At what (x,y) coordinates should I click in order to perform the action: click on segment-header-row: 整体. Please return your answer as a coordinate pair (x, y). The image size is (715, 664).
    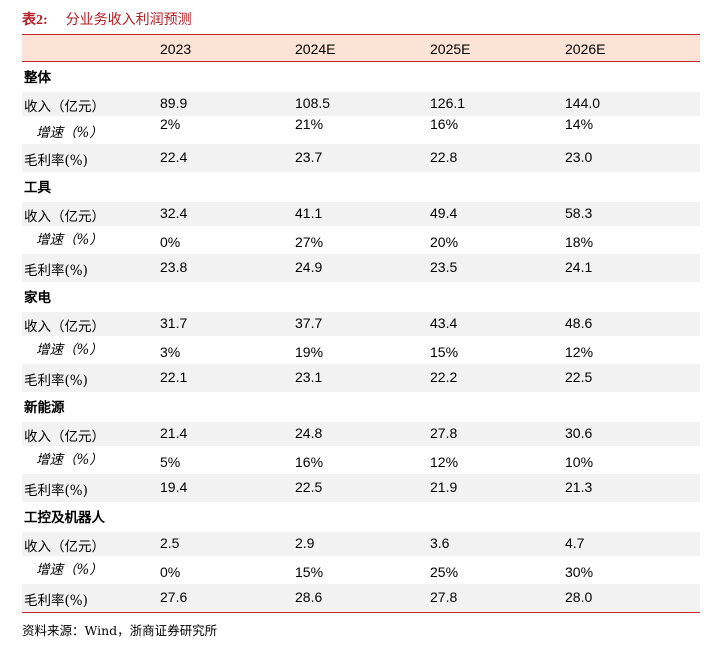
    Looking at the image, I should click on (361, 77).